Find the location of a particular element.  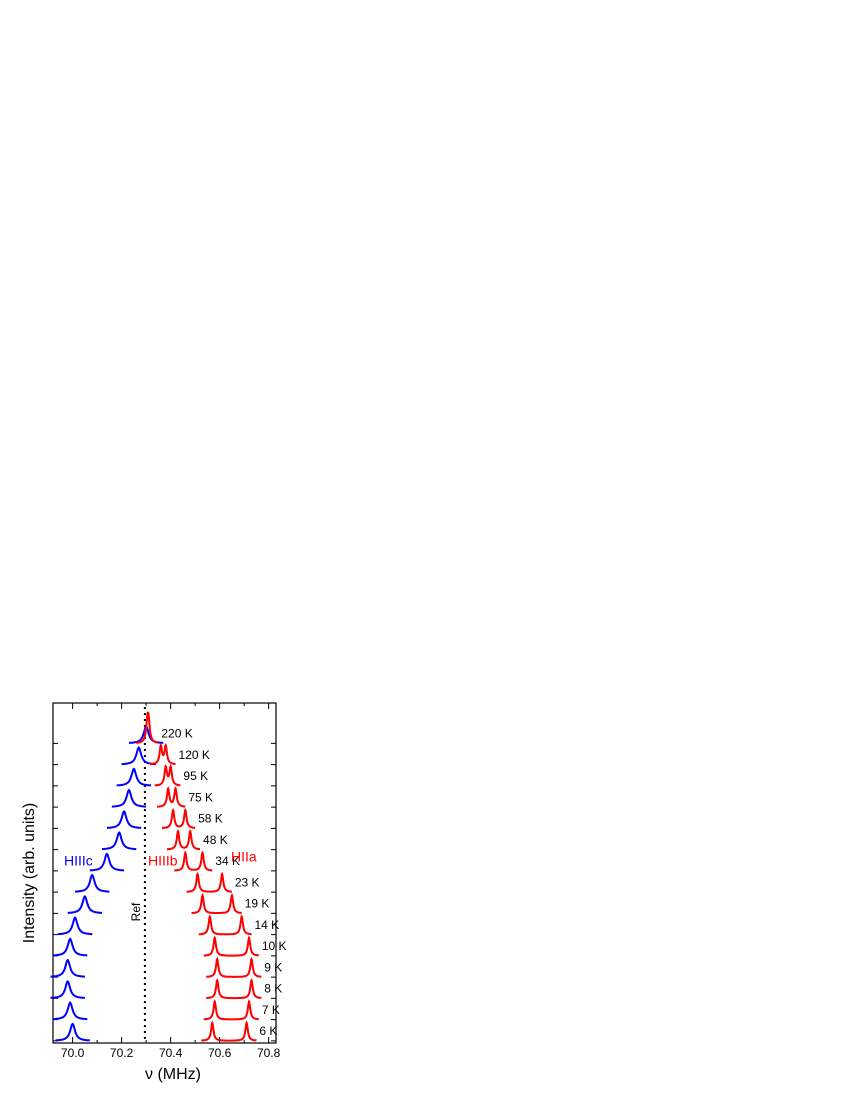

temperature-label: 14 K is located at coordinates (266, 925).